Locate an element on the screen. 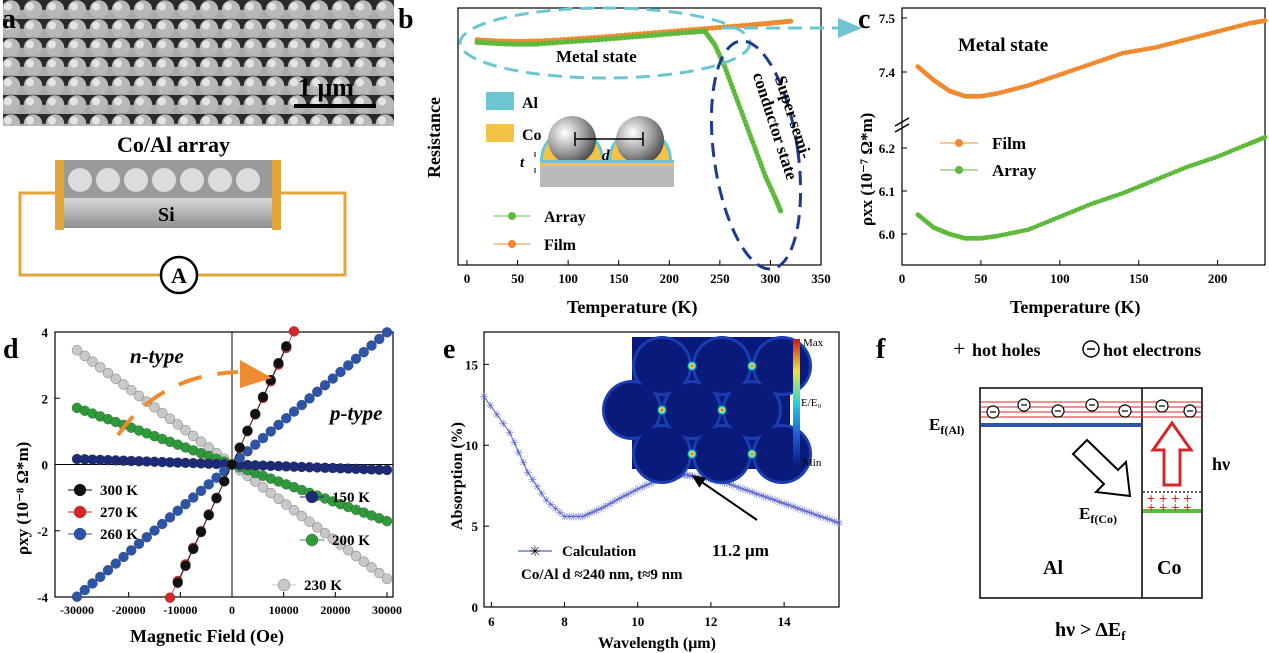  y-tick-label-d: 4 is located at coordinates (45, 332).